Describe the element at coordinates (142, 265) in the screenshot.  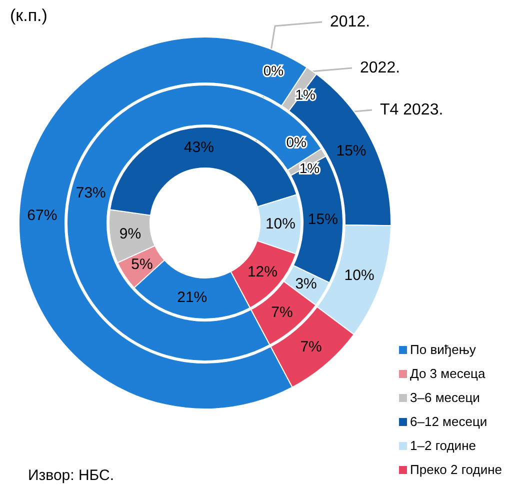
I see `data-label: 5%` at that location.